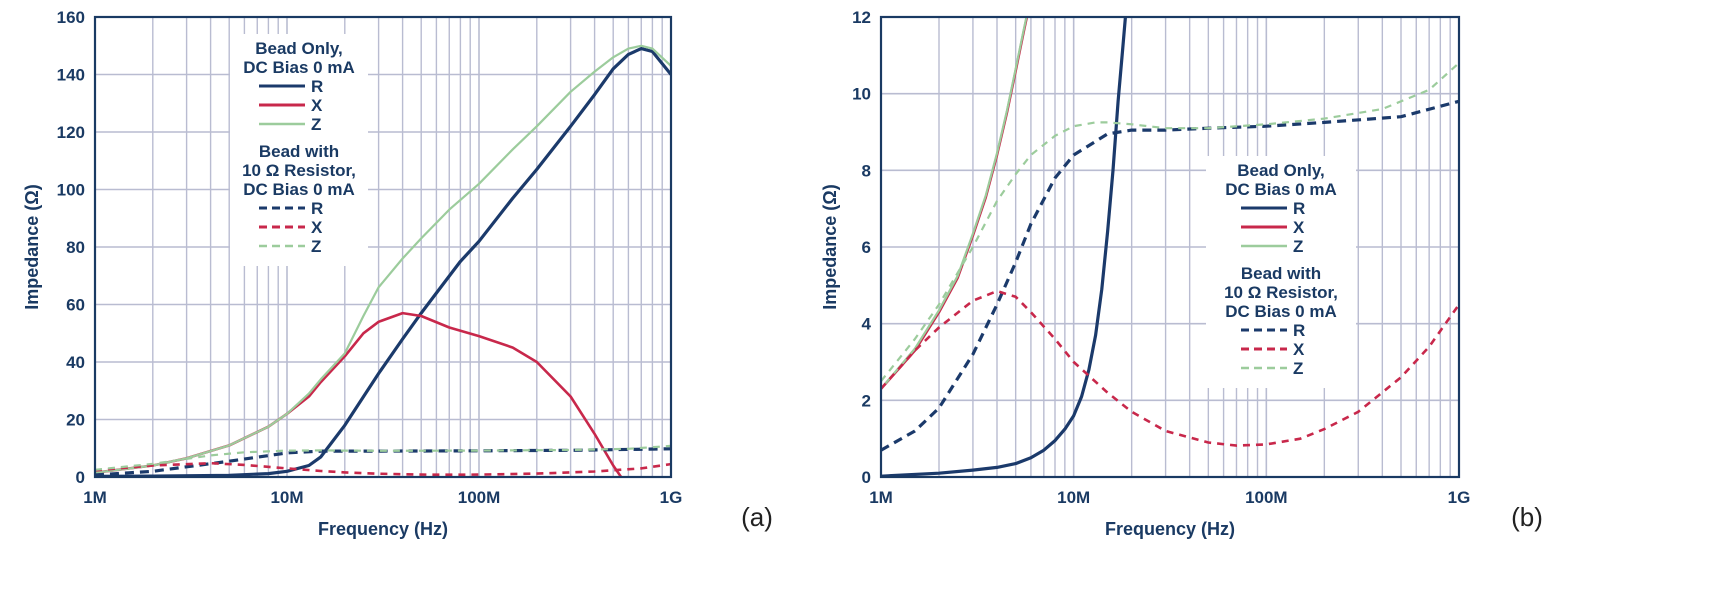  What do you see at coordinates (75, 420) in the screenshot?
I see `y-tick-label: 20` at bounding box center [75, 420].